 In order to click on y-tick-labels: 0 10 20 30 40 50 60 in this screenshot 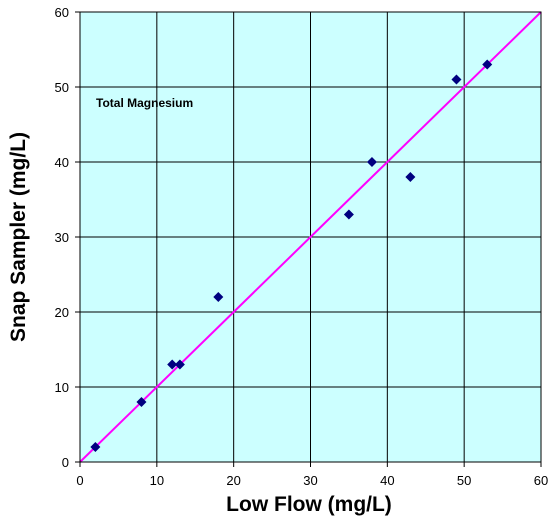, I will do `click(67, 237)`.